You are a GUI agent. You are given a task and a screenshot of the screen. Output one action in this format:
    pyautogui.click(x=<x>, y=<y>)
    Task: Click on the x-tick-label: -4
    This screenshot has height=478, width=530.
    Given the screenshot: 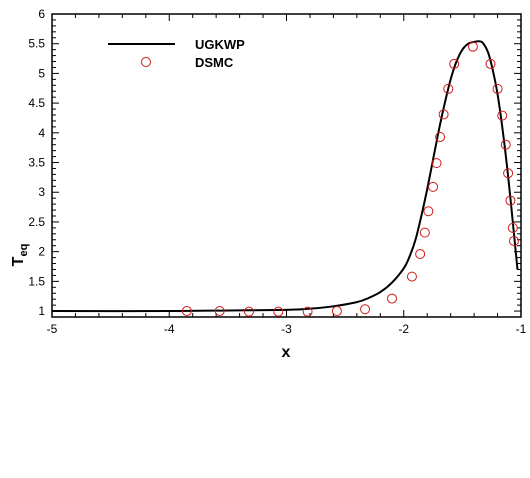 What is the action you would take?
    pyautogui.click(x=169, y=329)
    